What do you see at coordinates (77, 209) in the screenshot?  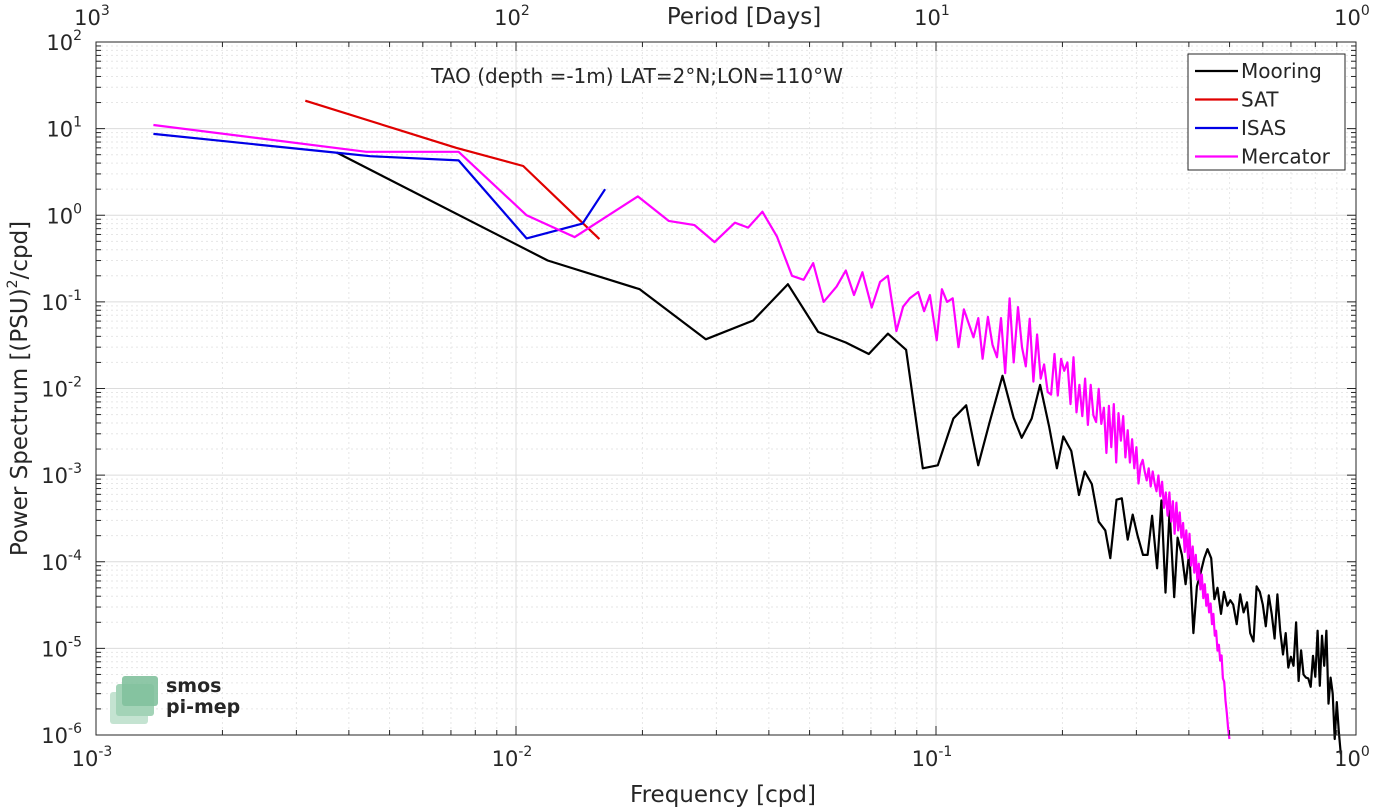 I see `y-tick-label-exponent: 0` at bounding box center [77, 209].